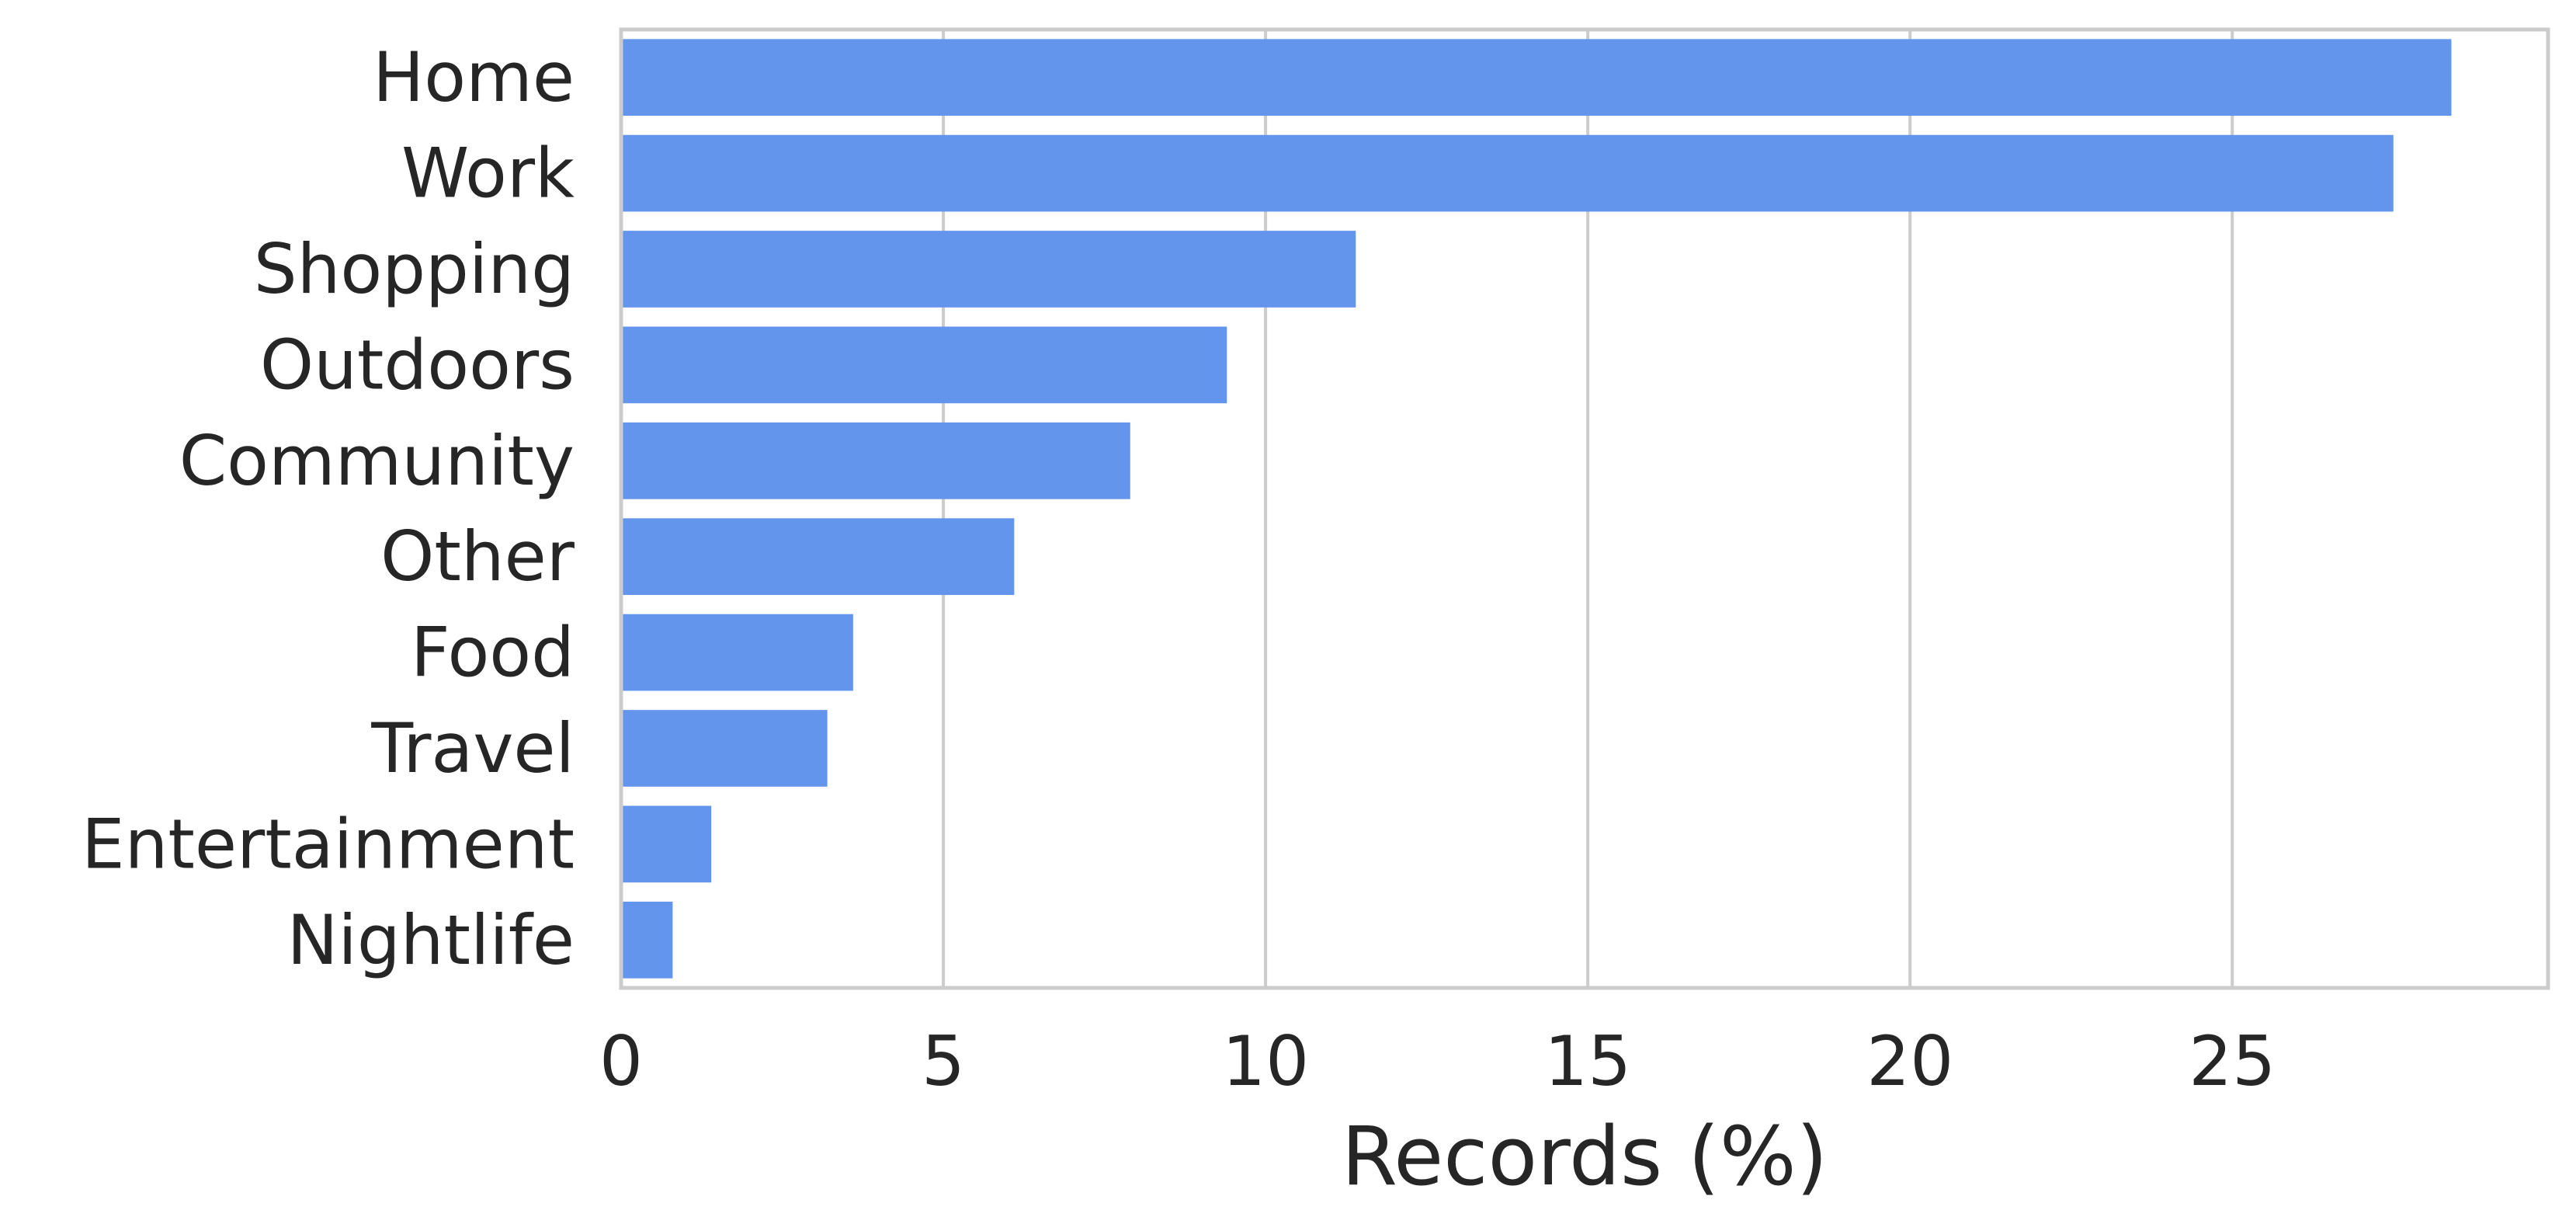 The width and height of the screenshot is (2576, 1231). What do you see at coordinates (2232, 1061) in the screenshot?
I see `x-tick-label-25: 25` at bounding box center [2232, 1061].